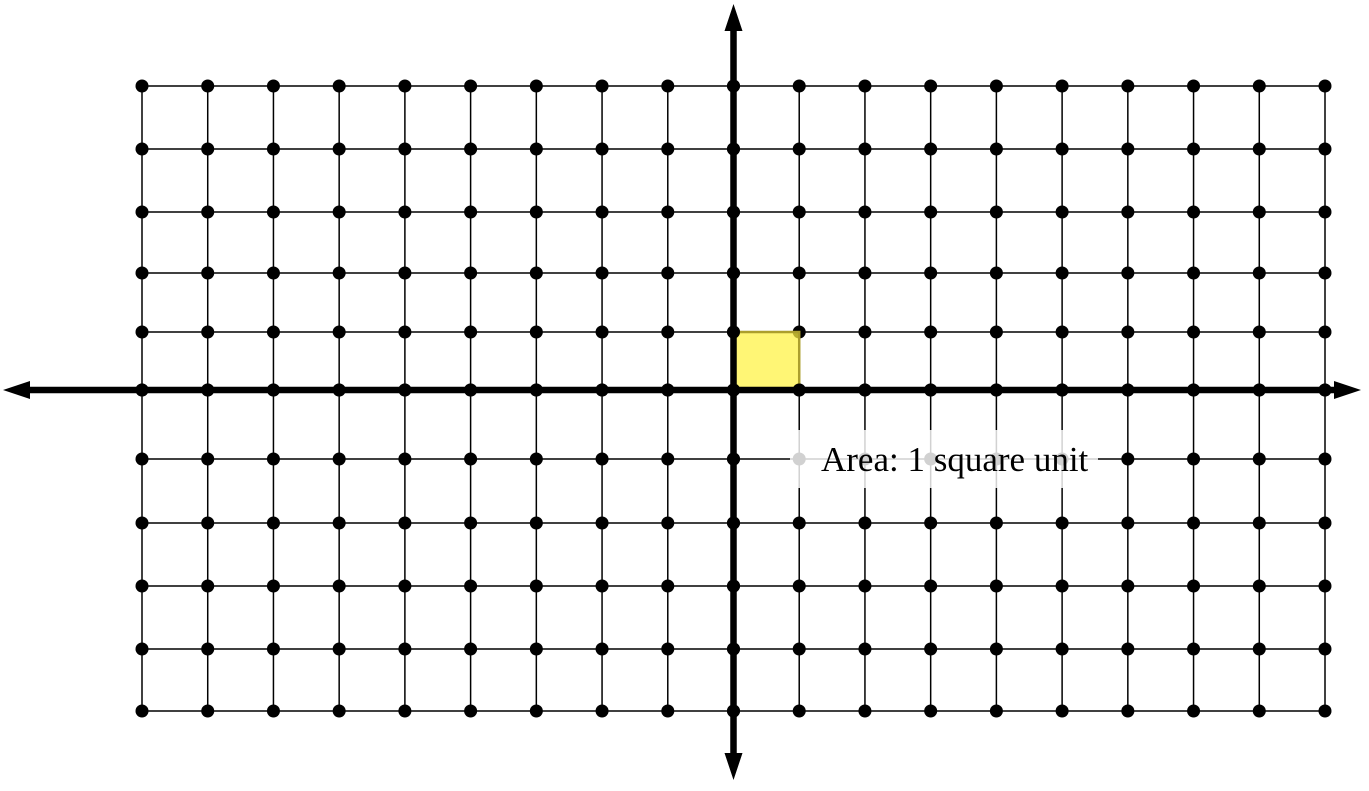 This screenshot has width=1369, height=791. What do you see at coordinates (16, 390) in the screenshot?
I see `x-axis-left-arrow-icon` at bounding box center [16, 390].